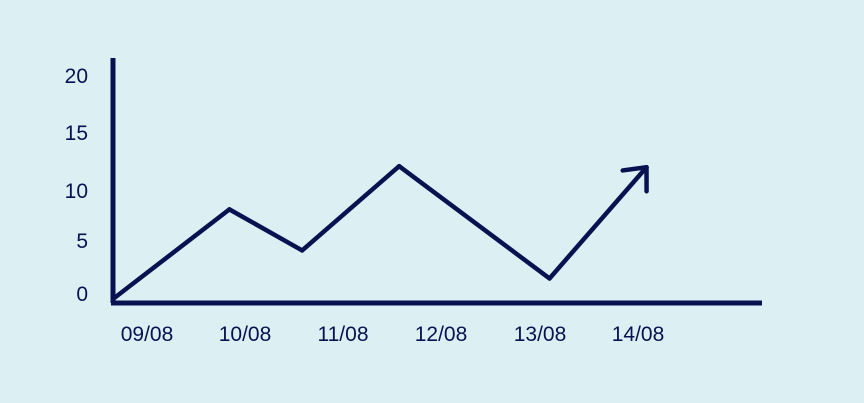 This screenshot has height=403, width=864. I want to click on x-tick-label-4: 12/08, so click(441, 334).